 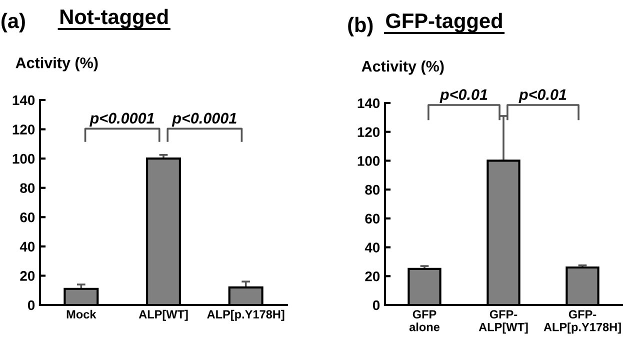 What do you see at coordinates (424, 321) in the screenshot?
I see `x-tick-label: GFP alone` at bounding box center [424, 321].